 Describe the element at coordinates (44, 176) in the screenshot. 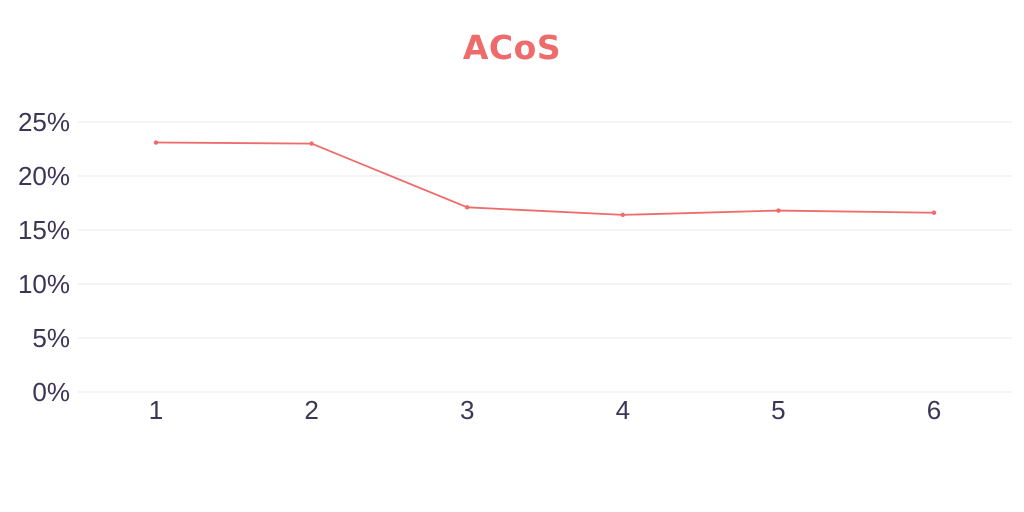

I see `y-tick-label: 20%` at that location.